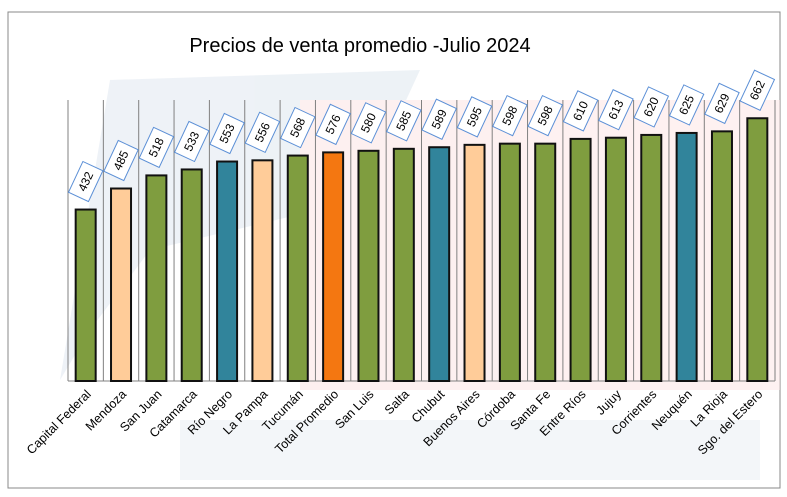 The width and height of the screenshot is (787, 497). I want to click on data-label: 610, so click(580, 111).